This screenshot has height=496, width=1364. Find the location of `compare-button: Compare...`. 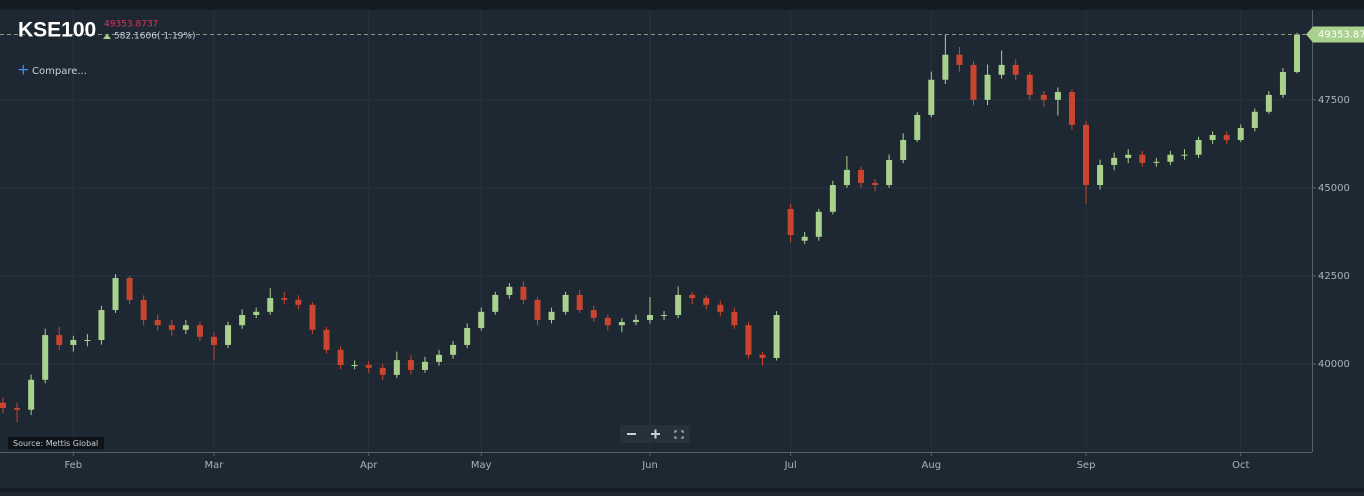

compare-button: Compare... is located at coordinates (59, 71).